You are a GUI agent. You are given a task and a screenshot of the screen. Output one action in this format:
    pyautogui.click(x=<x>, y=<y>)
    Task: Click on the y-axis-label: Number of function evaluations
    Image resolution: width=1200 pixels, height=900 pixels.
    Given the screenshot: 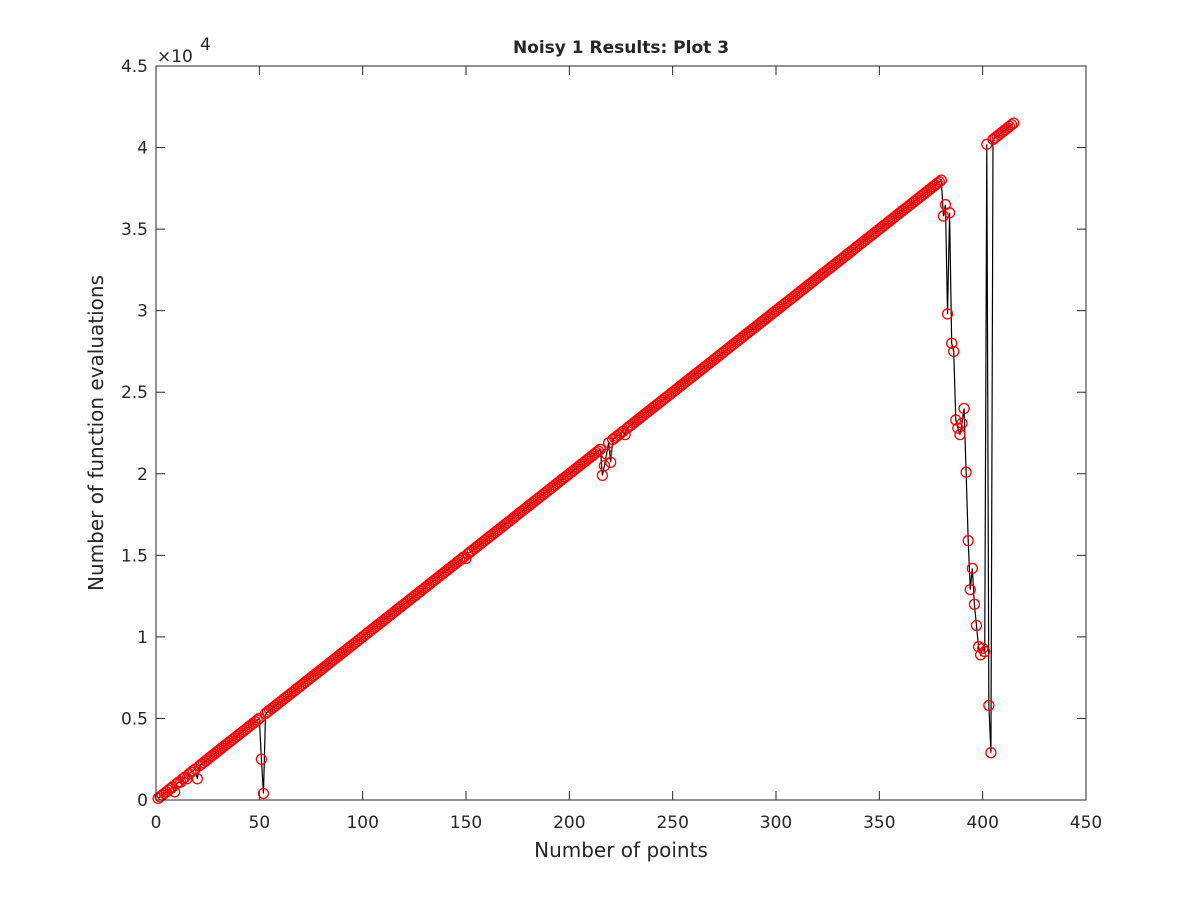 What is the action you would take?
    pyautogui.click(x=96, y=433)
    